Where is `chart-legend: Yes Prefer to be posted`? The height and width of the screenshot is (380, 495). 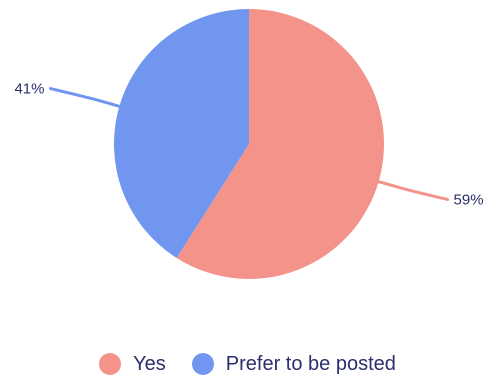
chart-legend: Yes Prefer to be posted is located at coordinates (247, 364).